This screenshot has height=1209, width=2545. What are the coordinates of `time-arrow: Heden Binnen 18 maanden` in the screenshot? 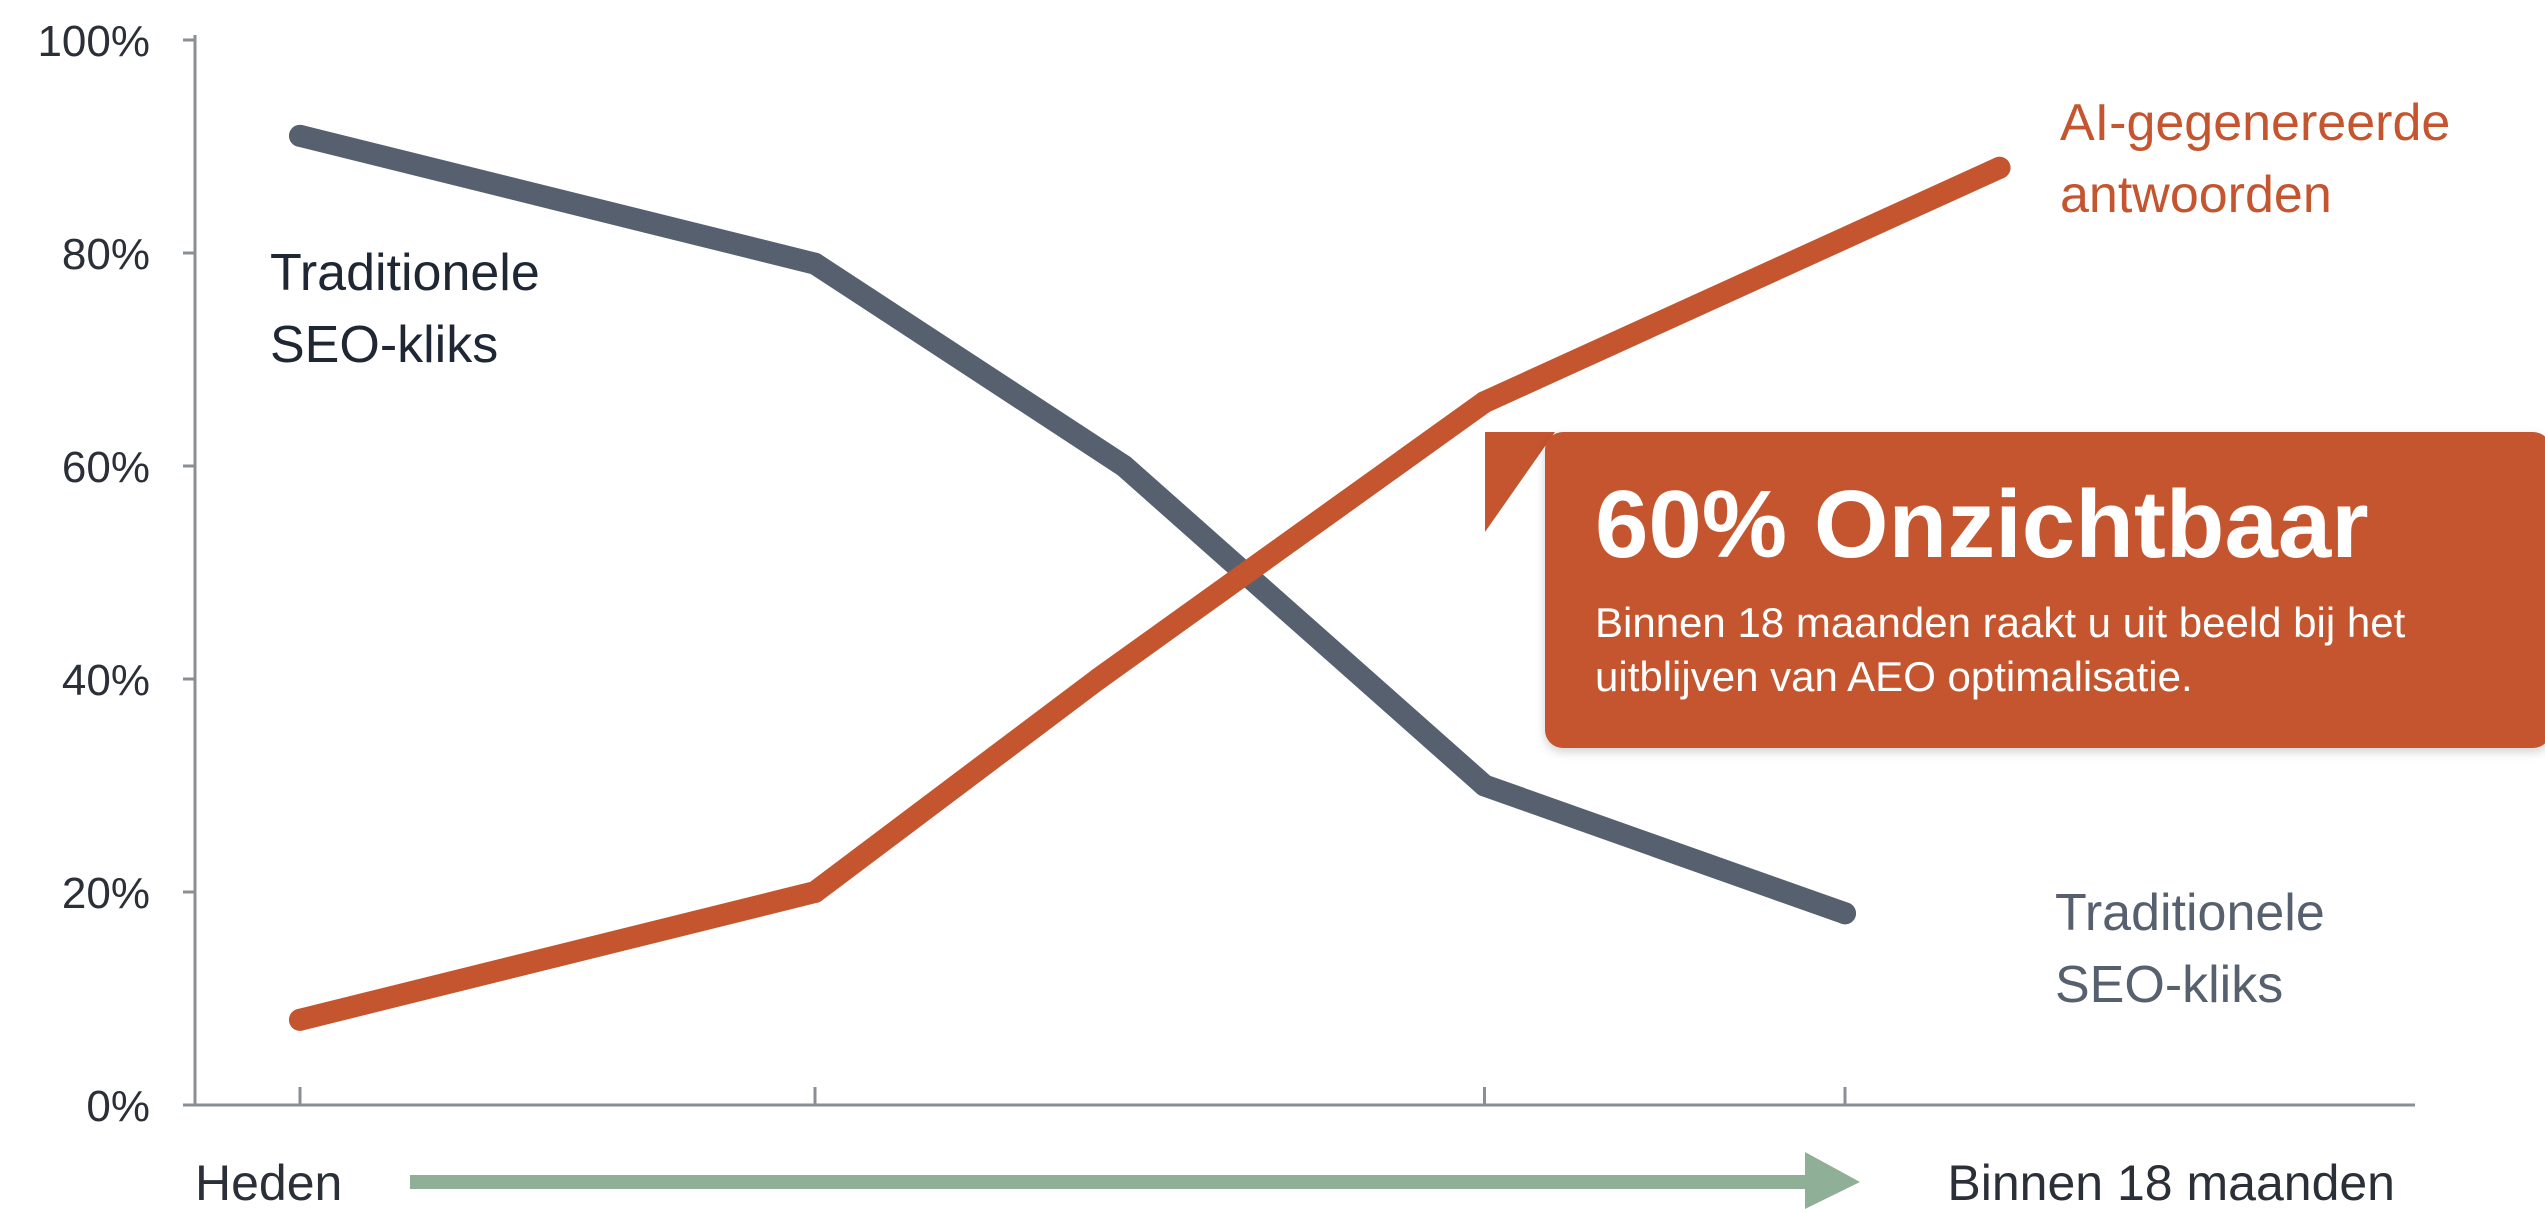 It's located at (1295, 1180).